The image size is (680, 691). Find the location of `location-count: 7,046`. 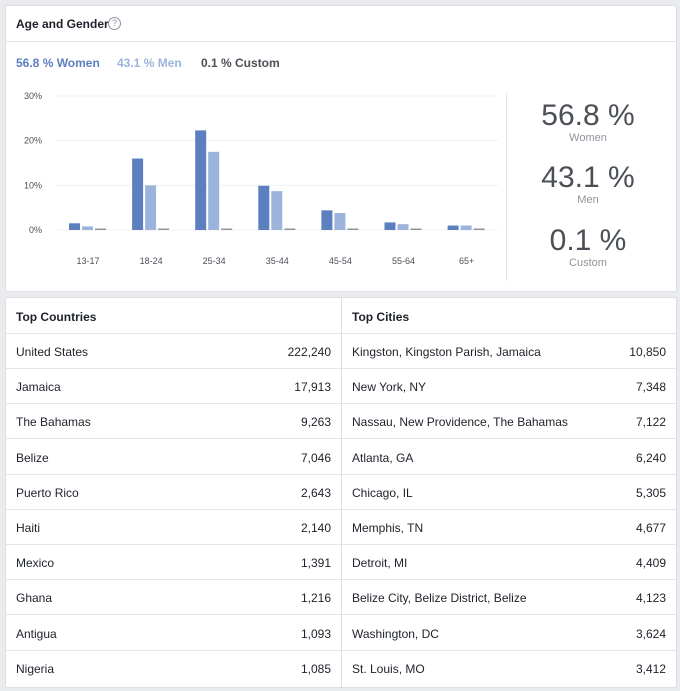

location-count: 7,046 is located at coordinates (315, 457).